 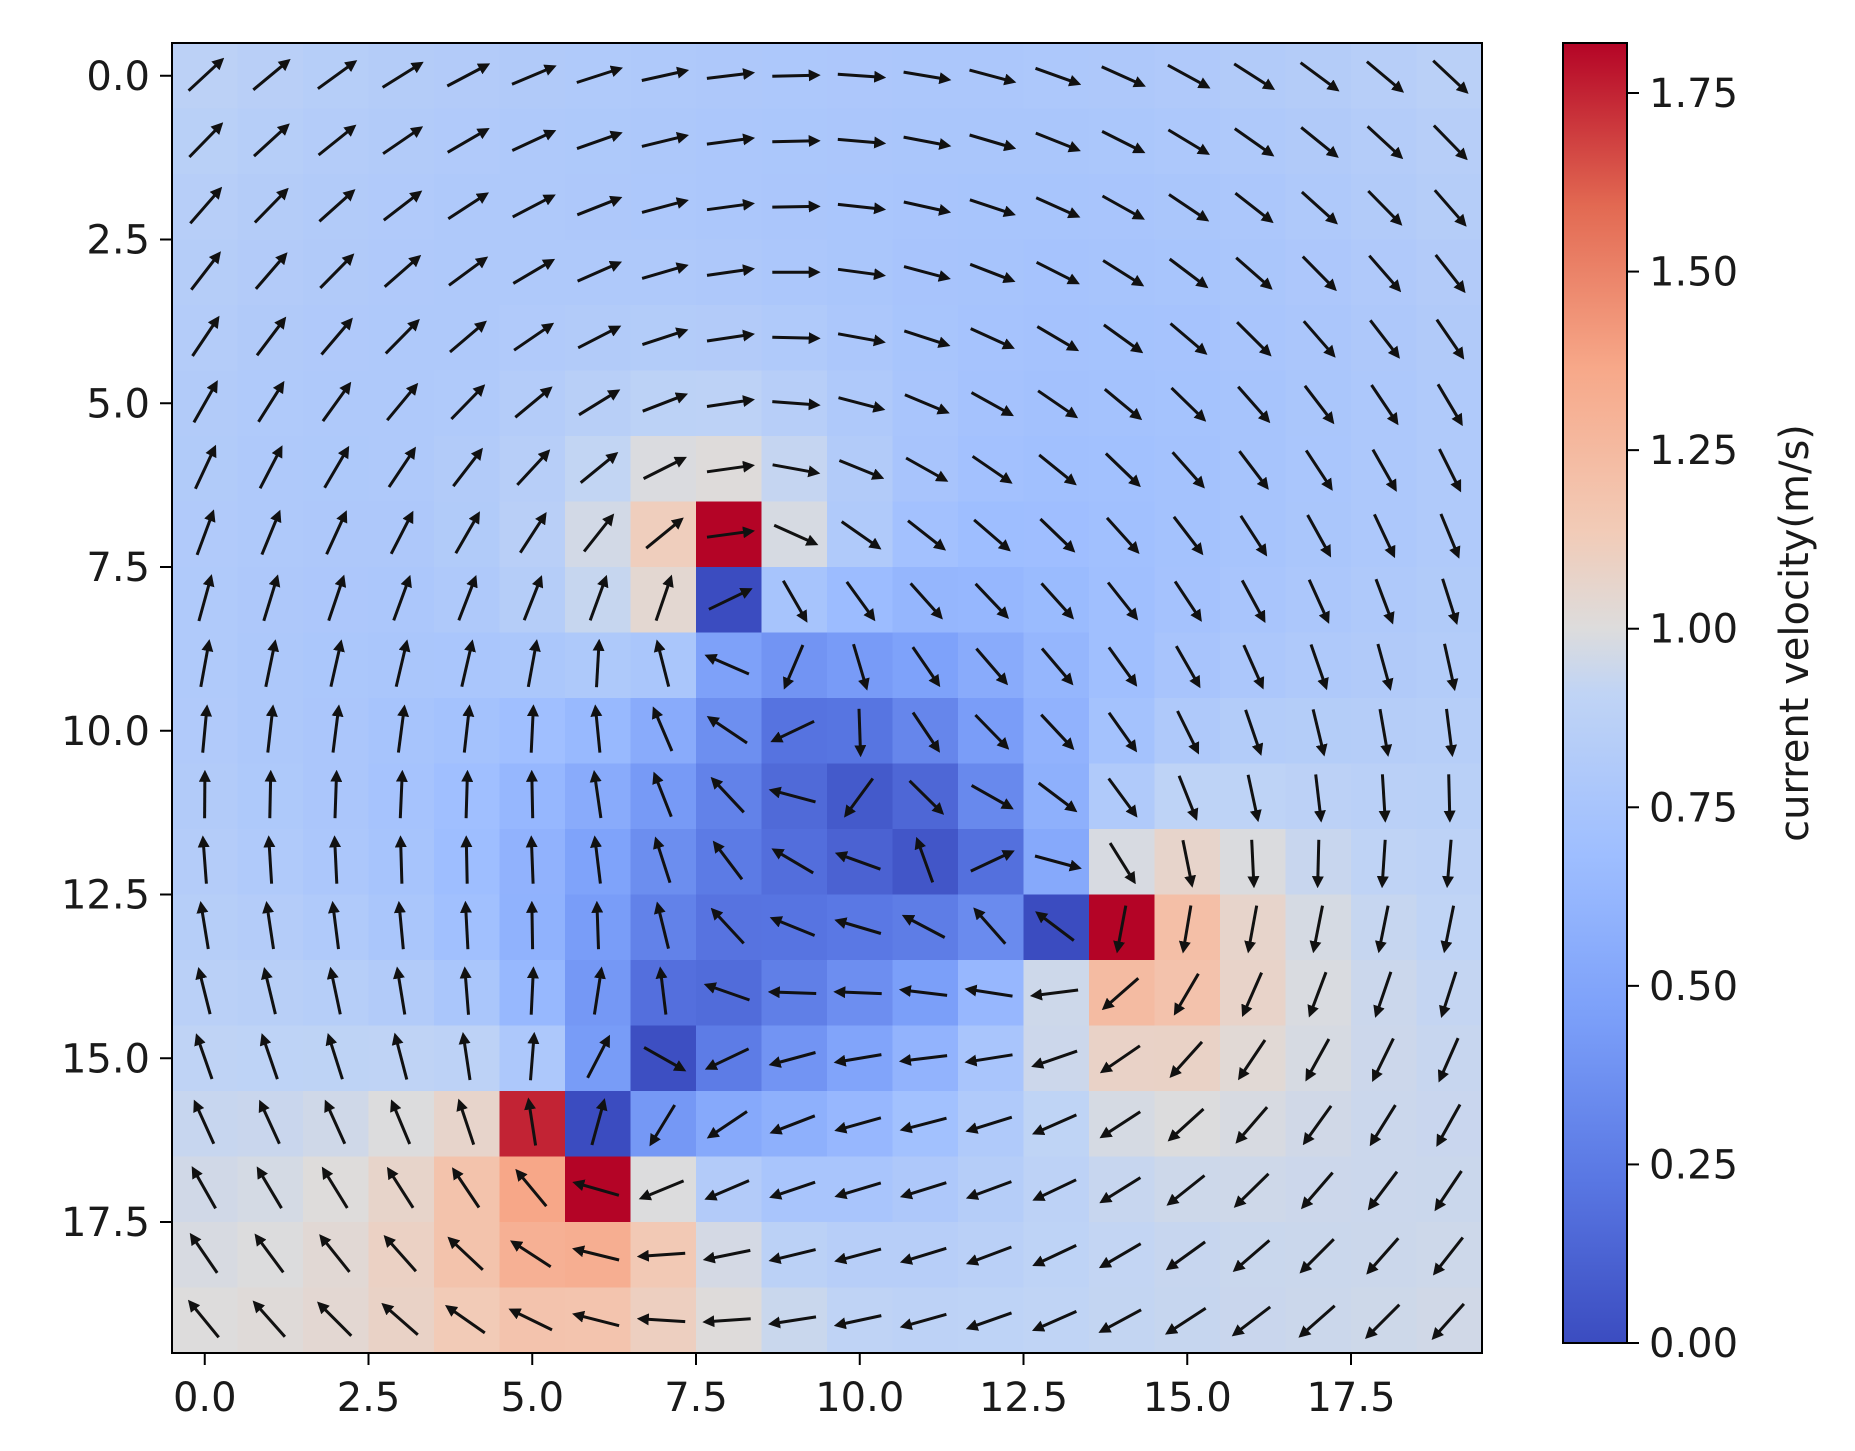 What do you see at coordinates (105, 1059) in the screenshot?
I see `y-tick-label: 15.0` at bounding box center [105, 1059].